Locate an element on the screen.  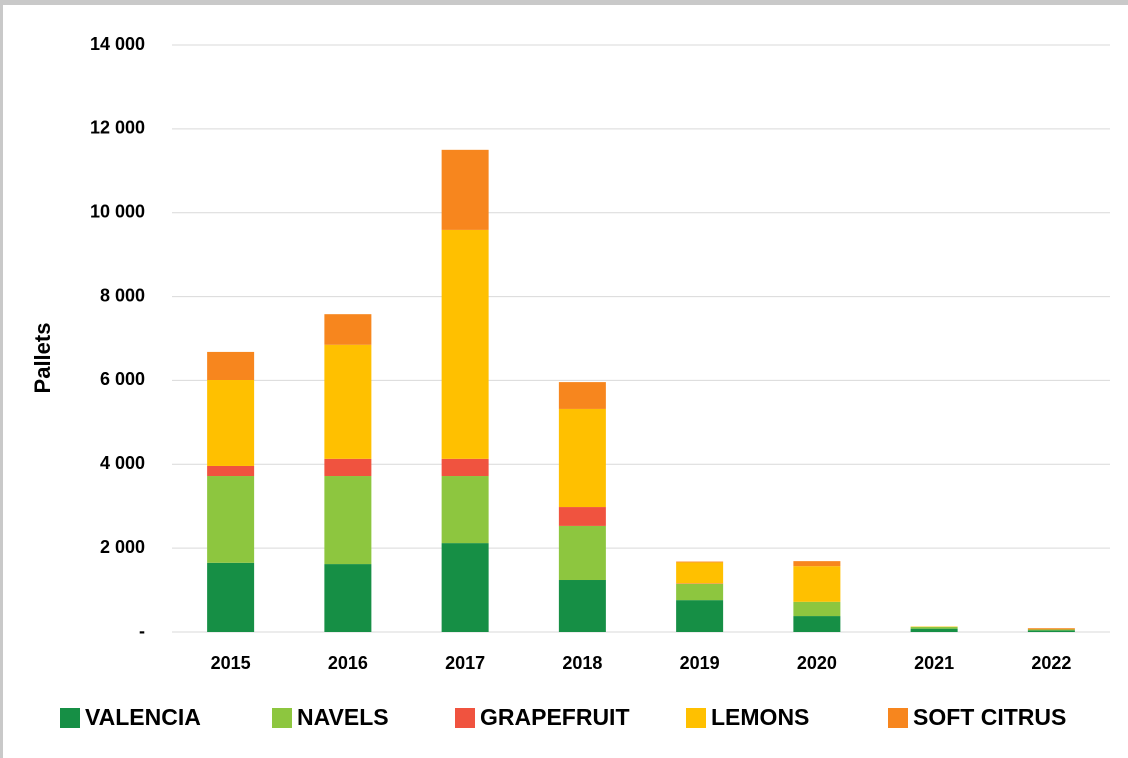
x-tick-label: 2017 is located at coordinates (465, 663).